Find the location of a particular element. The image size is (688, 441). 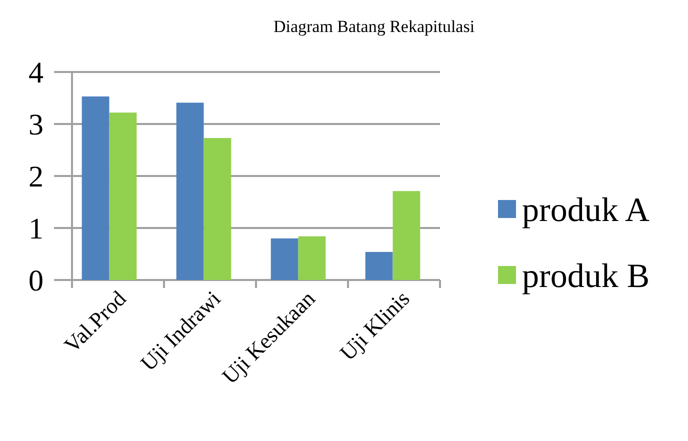

y-tick-label: 1 is located at coordinates (36, 229).